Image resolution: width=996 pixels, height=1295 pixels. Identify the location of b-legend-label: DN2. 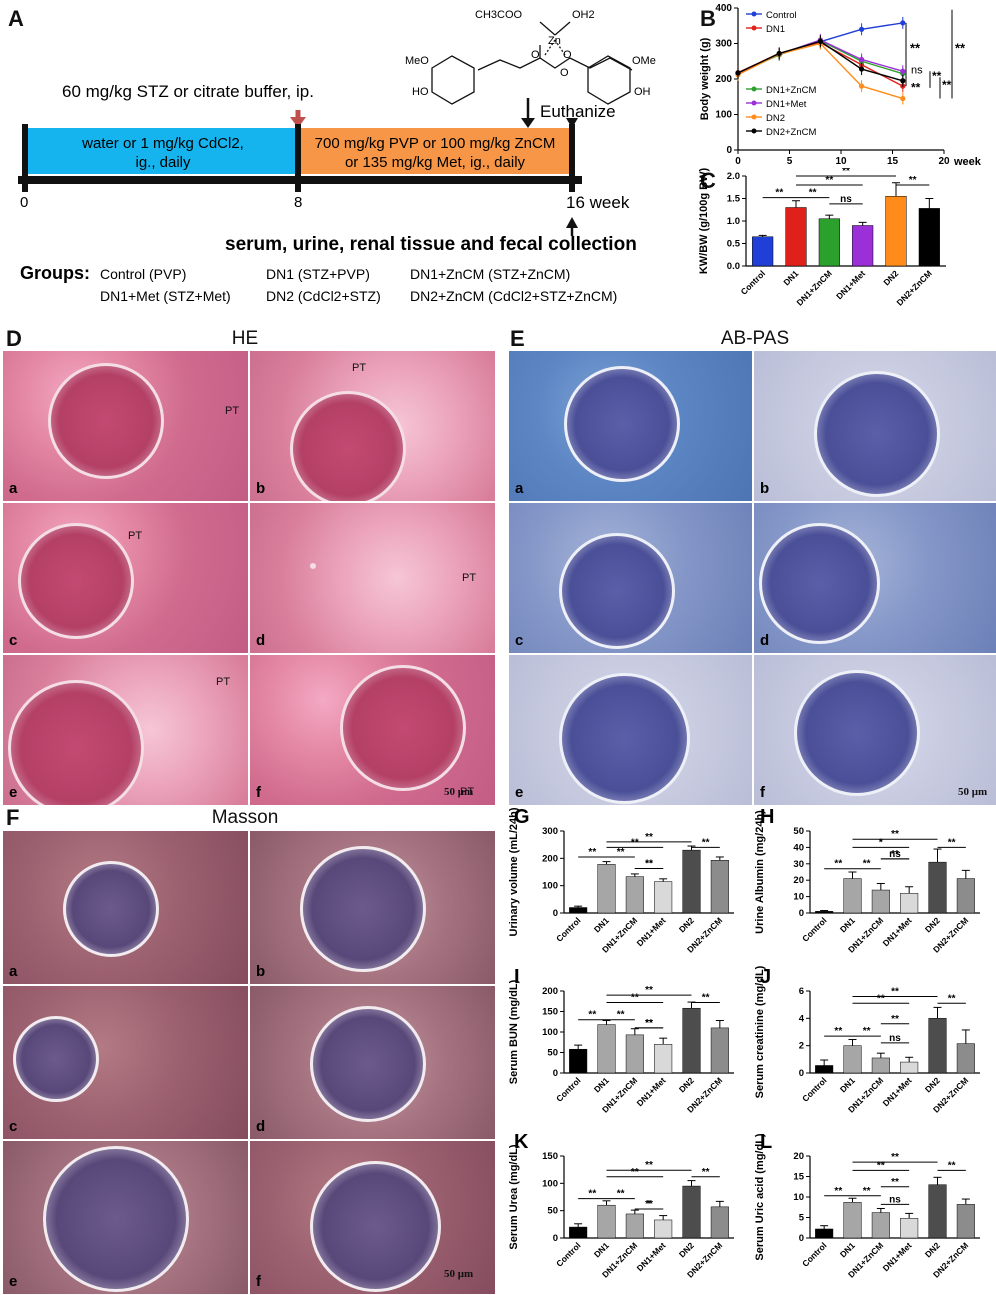
(775, 118).